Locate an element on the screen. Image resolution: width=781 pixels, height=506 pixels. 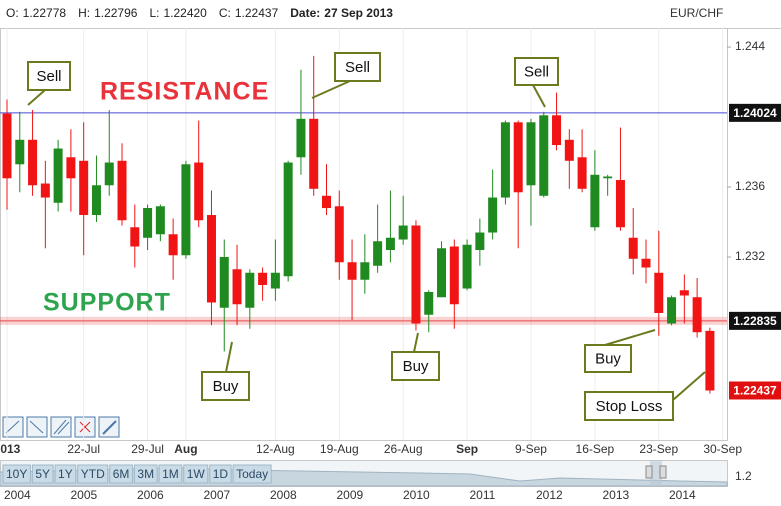
range-button: 1D is located at coordinates (220, 474).